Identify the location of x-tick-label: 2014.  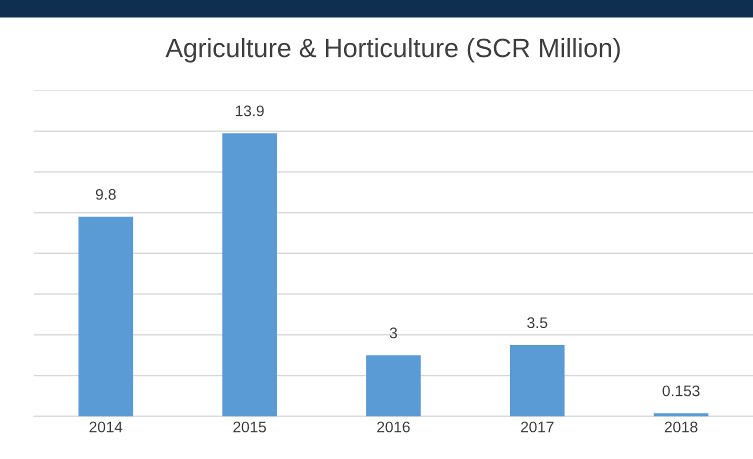
(106, 427).